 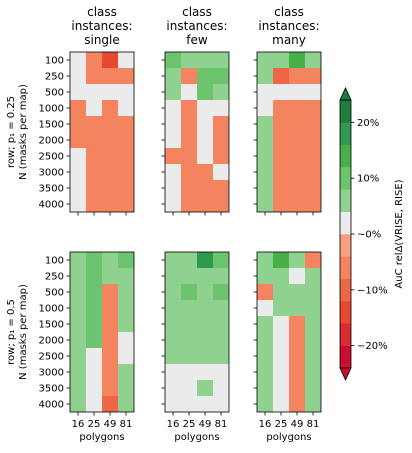 I want to click on colorbar-tick-label: 20%, so click(x=368, y=123).